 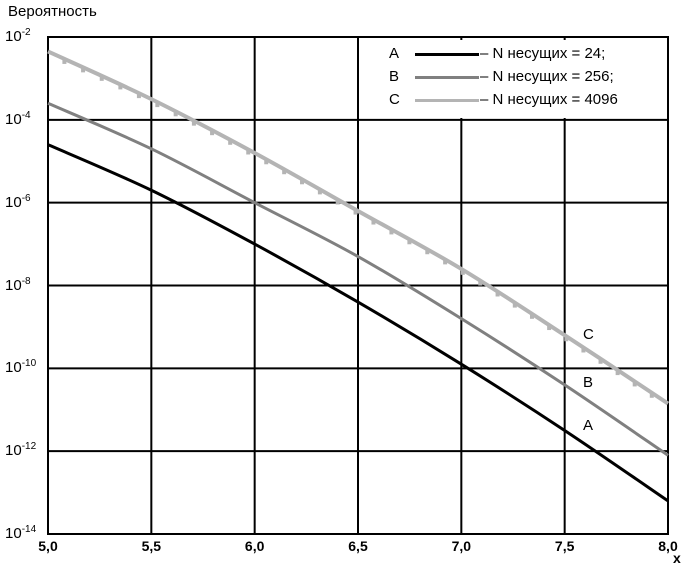 I want to click on y-tick-exponent: -8, so click(x=26, y=281).